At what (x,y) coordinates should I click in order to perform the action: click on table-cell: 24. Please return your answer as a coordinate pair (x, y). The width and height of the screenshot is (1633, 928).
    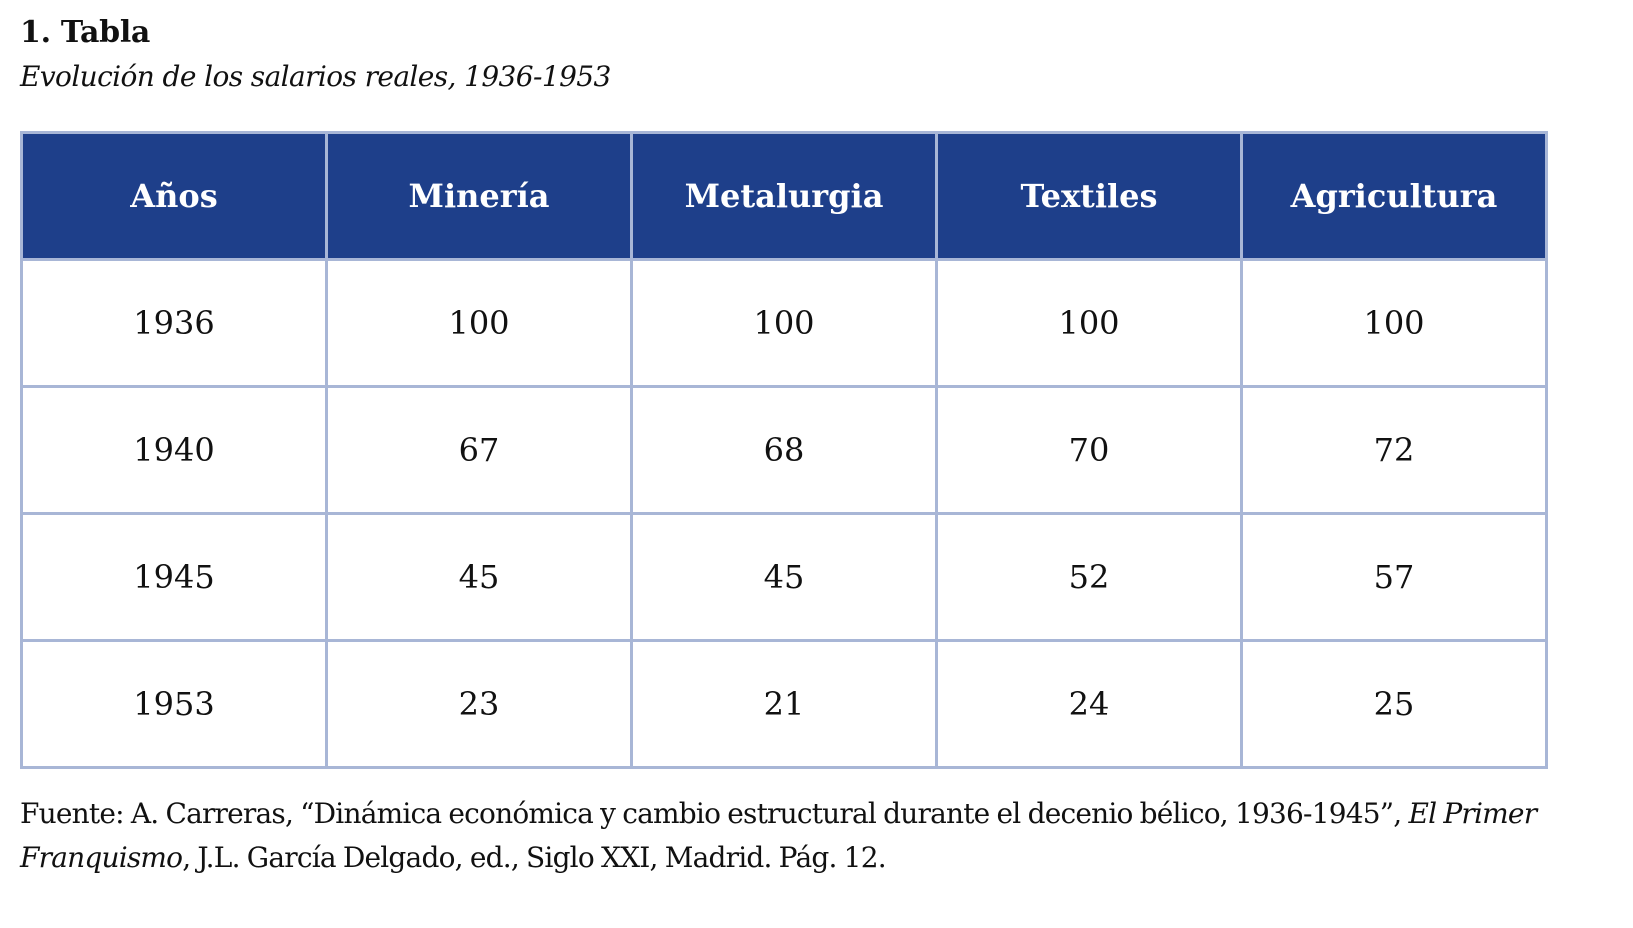
    Looking at the image, I should click on (1089, 704).